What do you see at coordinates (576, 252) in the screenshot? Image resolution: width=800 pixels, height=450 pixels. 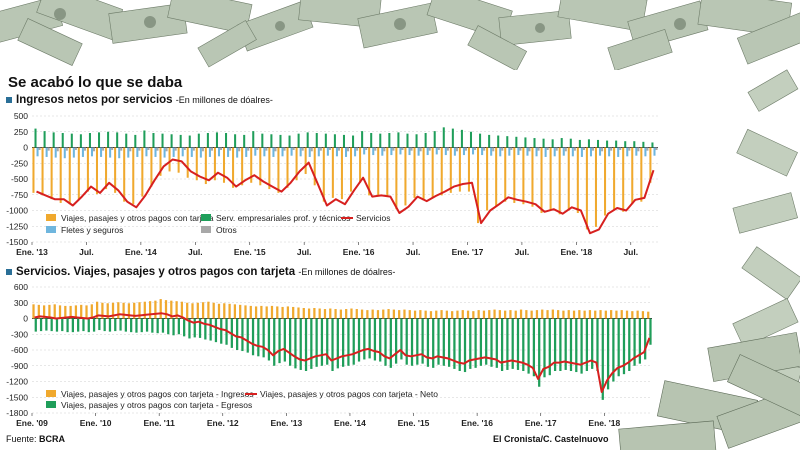 I see `chart1-xtick-label: Ene. '18` at bounding box center [576, 252].